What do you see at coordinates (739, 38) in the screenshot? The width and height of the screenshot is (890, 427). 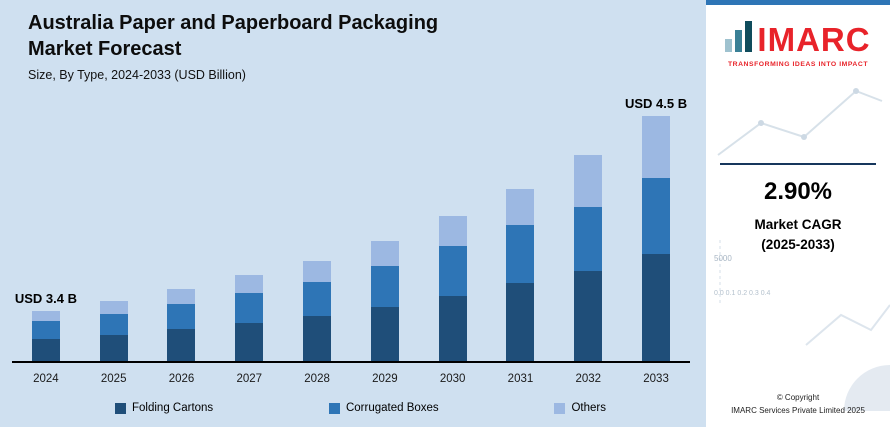 I see `logo-bars-icon` at bounding box center [739, 38].